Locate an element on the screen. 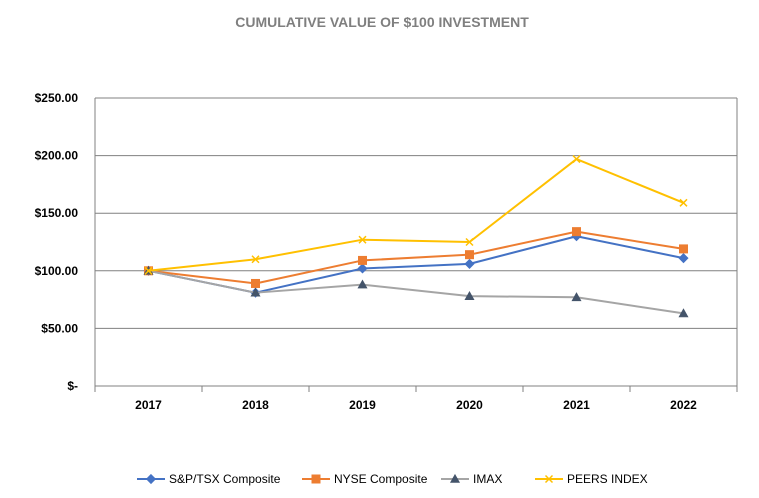  series-line-s-p-tsx-composite is located at coordinates (416, 264).